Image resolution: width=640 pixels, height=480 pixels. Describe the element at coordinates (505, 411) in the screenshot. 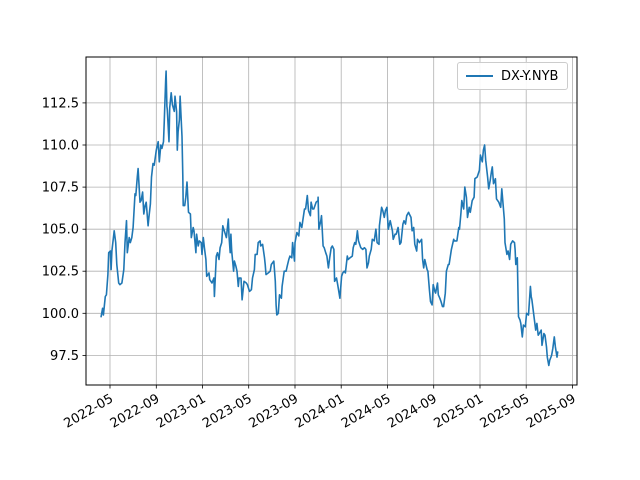

I see `x-tick-label: 2025-05` at that location.